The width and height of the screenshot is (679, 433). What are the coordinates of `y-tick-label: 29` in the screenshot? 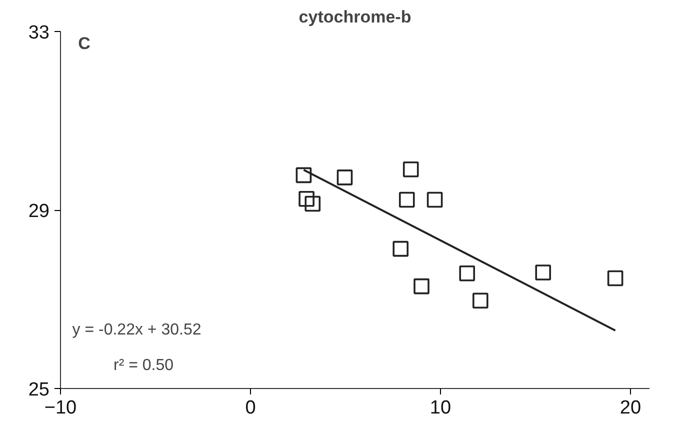 It's located at (39, 211).